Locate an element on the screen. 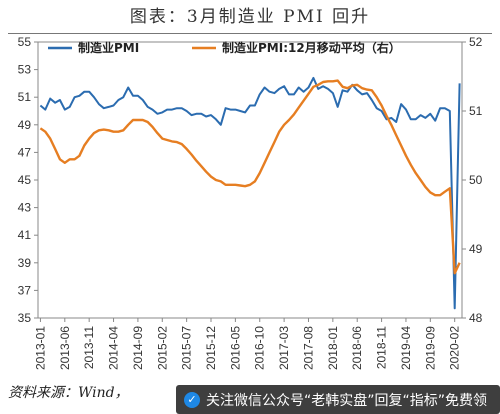 Image resolution: width=500 pixels, height=414 pixels. x-tick-label: 2019-04 is located at coordinates (406, 348).